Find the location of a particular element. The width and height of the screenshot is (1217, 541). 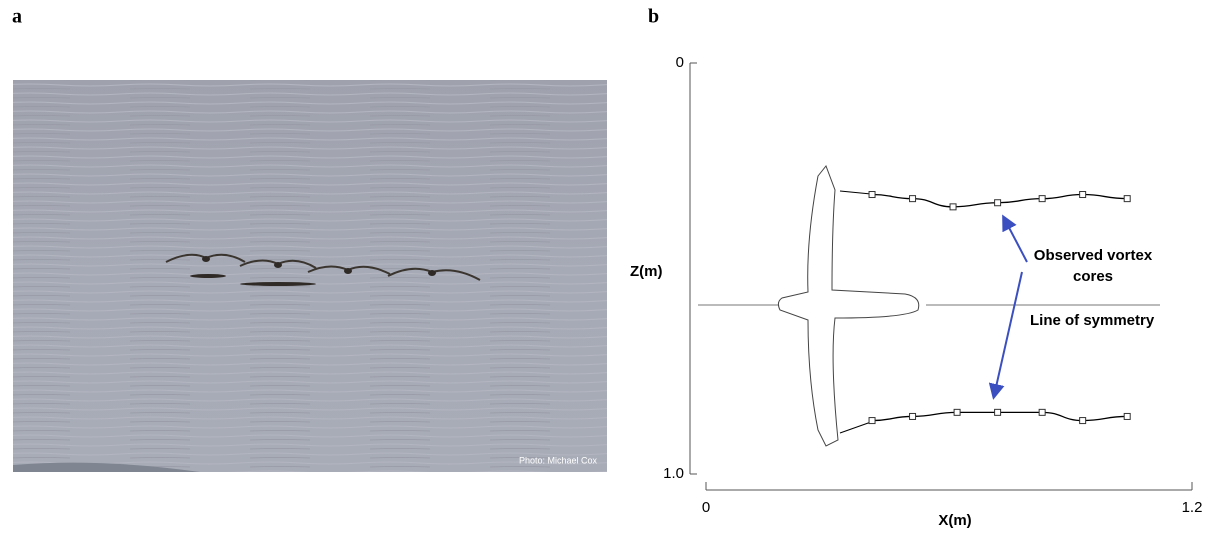

panel-label: a is located at coordinates (17, 17).